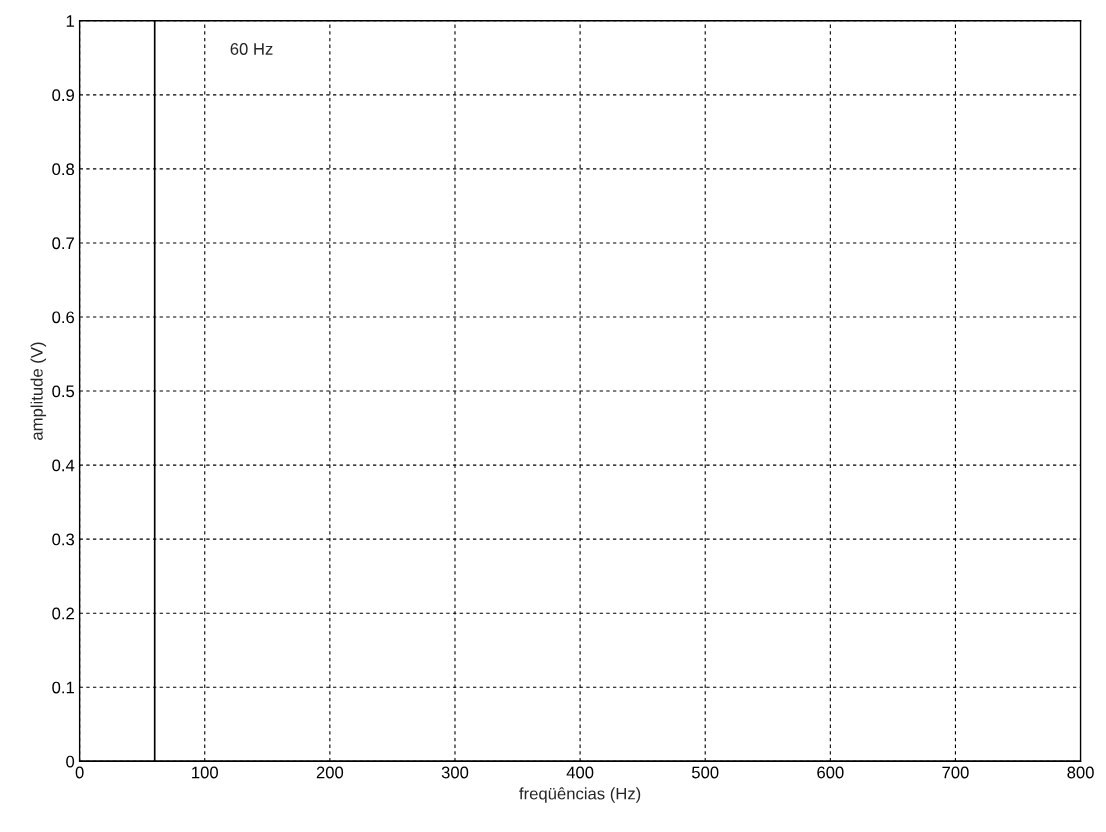 This screenshot has height=832, width=1106. I want to click on y-tick-label: 0.6, so click(63, 317).